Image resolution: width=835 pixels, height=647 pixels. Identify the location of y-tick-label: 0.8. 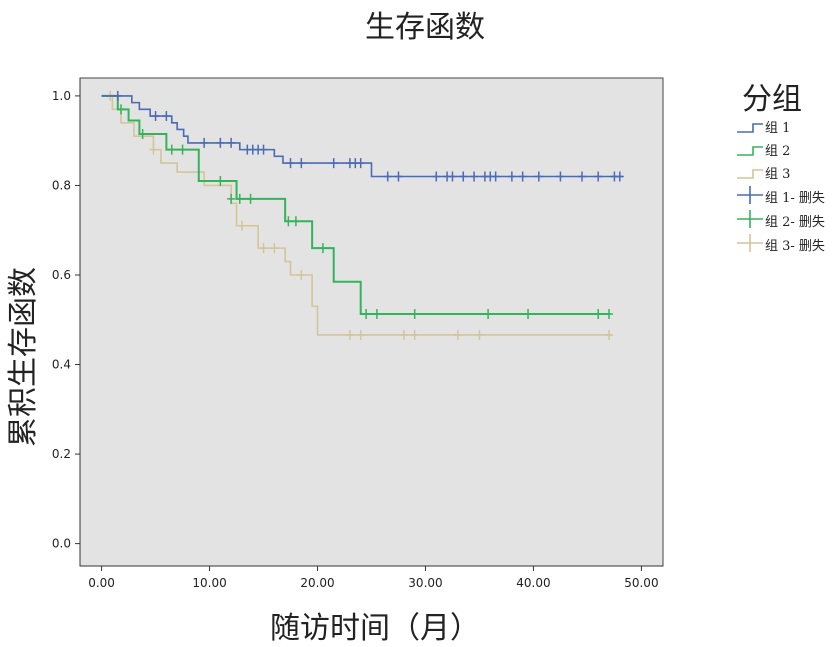
(61, 185).